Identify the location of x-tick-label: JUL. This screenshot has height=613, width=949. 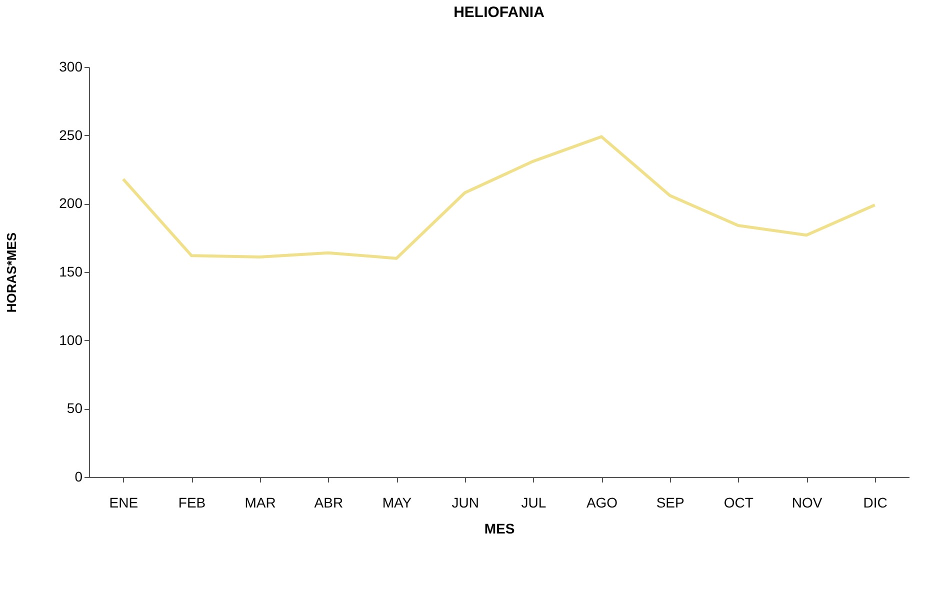
(533, 502).